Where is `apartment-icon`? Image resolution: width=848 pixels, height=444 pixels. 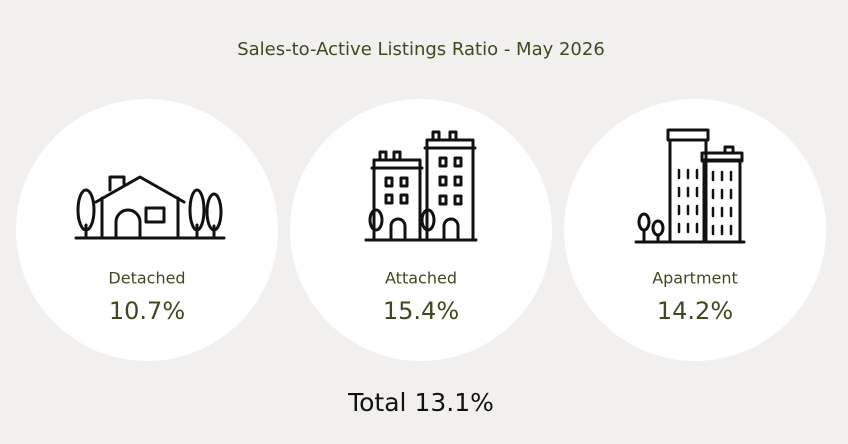 apartment-icon is located at coordinates (690, 186).